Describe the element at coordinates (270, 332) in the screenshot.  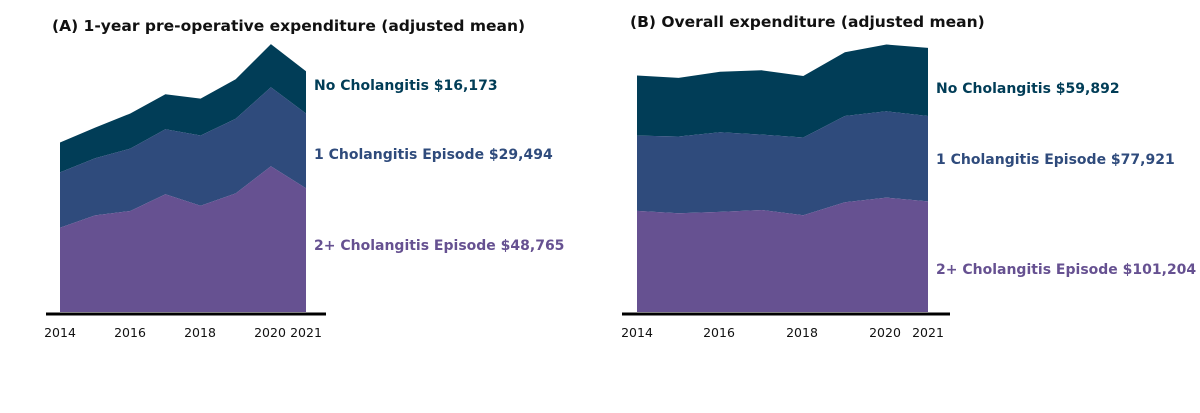
I see `panel-a-tick-2020: 2020` at that location.